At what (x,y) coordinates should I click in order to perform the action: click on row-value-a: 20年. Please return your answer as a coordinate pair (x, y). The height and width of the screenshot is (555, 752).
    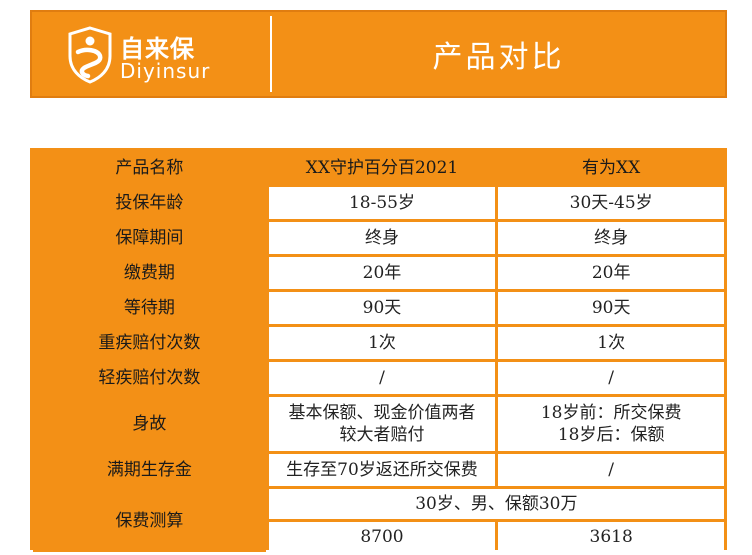
    Looking at the image, I should click on (382, 273).